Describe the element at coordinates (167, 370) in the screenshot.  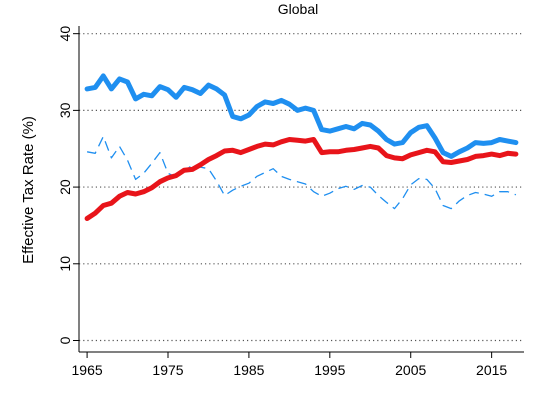
I see `x-tick-label: 1975` at that location.